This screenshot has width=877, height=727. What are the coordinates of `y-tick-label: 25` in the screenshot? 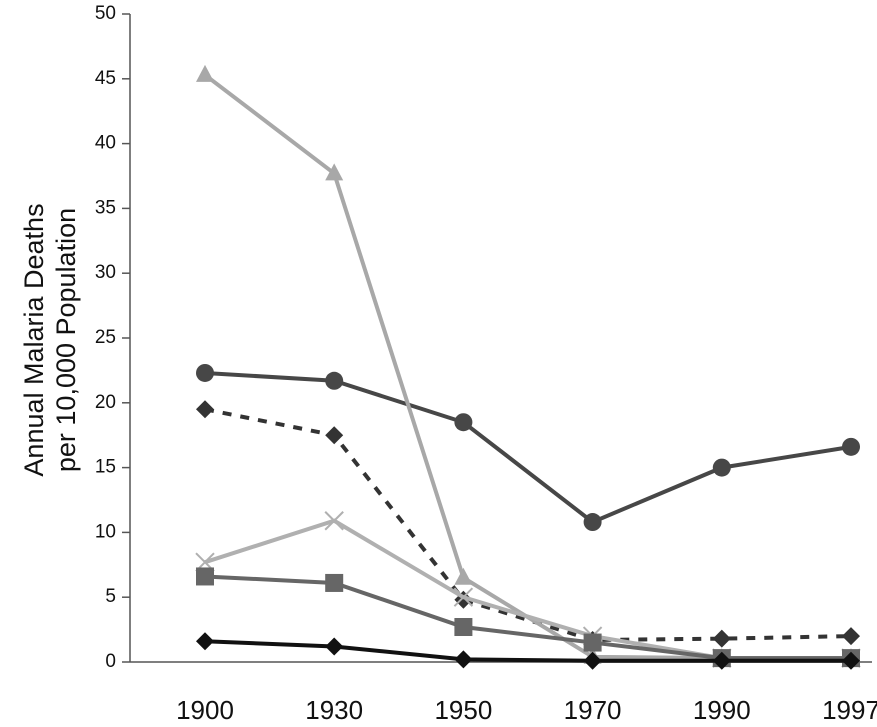 It's located at (105, 337).